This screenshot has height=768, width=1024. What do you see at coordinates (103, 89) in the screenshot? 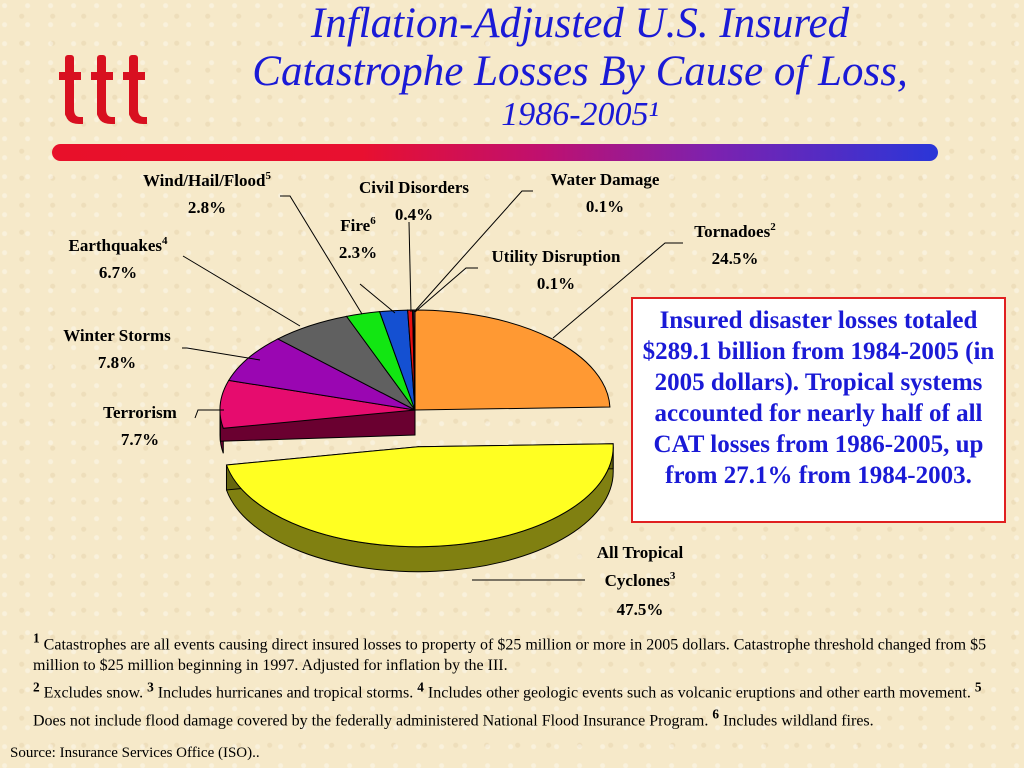
I see `iii-logo-icon` at bounding box center [103, 89].